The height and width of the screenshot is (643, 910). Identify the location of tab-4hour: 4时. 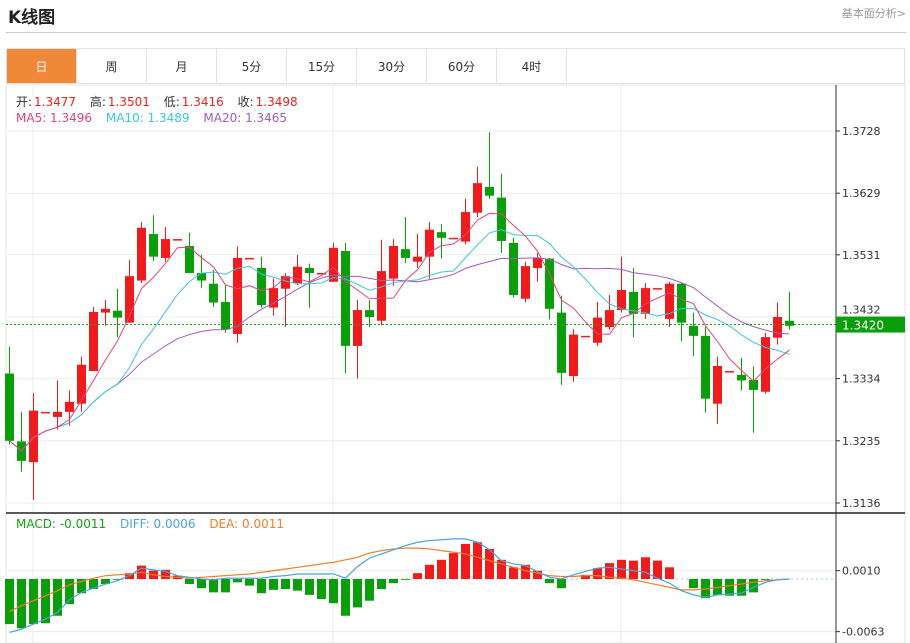
(532, 66).